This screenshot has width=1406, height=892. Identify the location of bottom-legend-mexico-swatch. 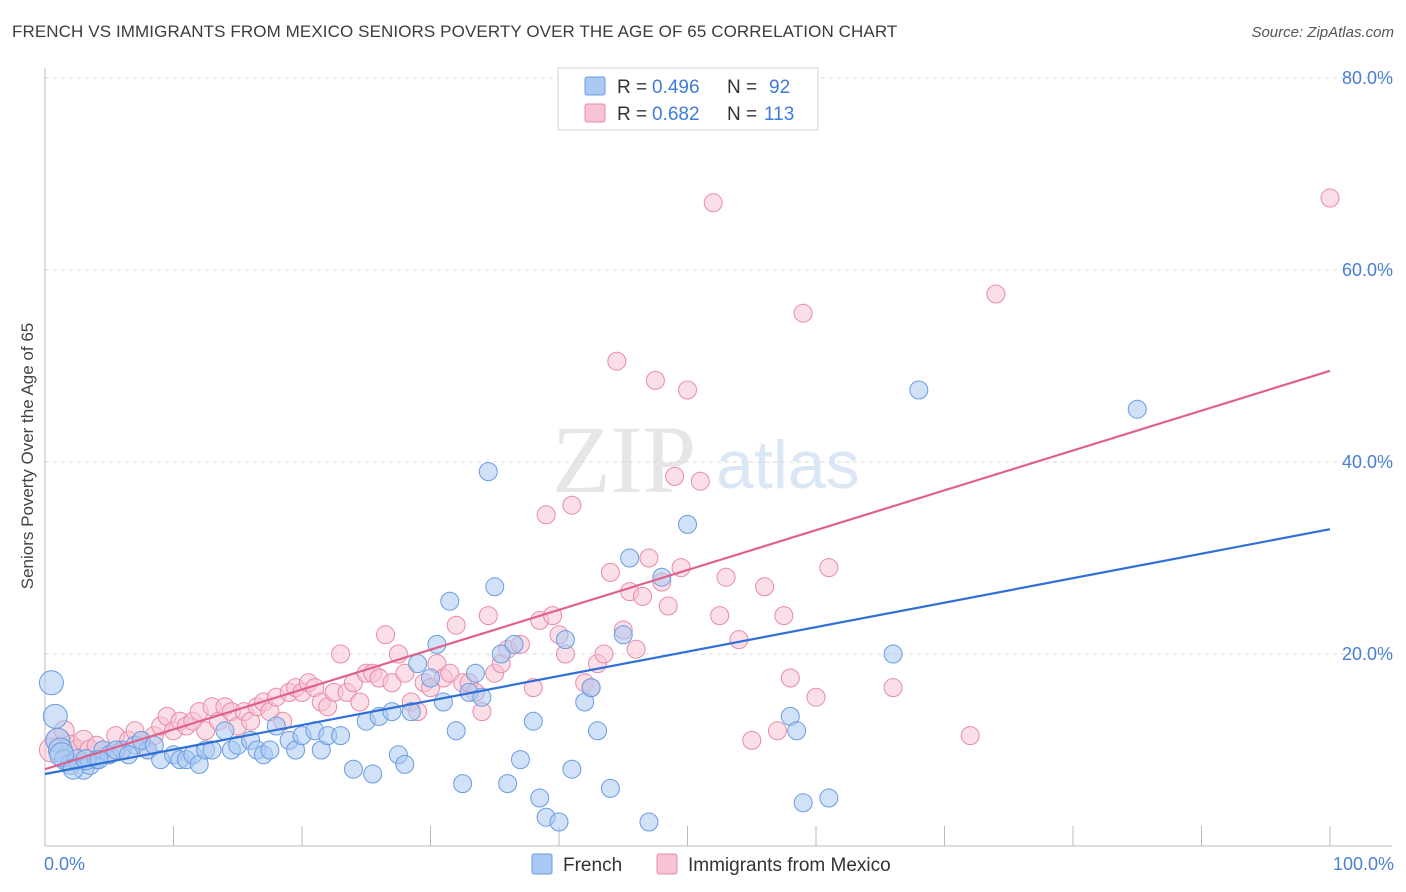
(667, 864).